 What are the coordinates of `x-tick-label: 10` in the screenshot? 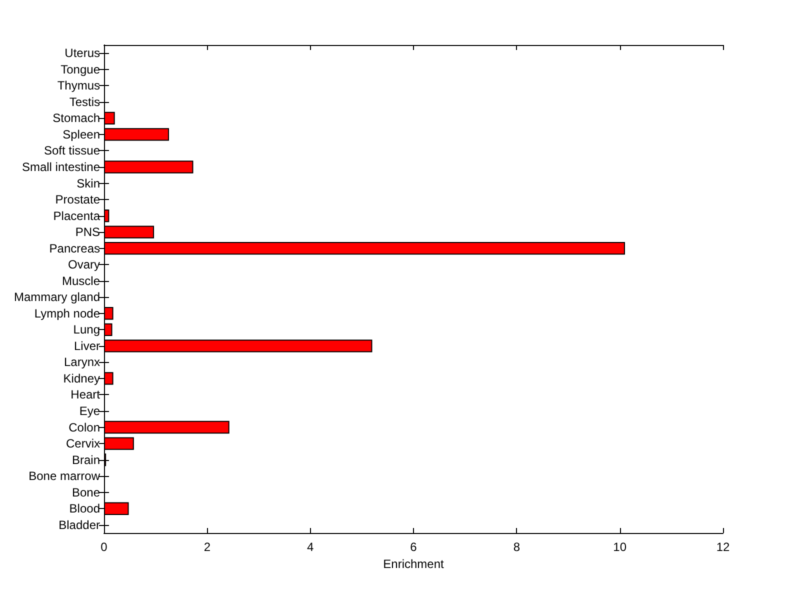 It's located at (620, 547).